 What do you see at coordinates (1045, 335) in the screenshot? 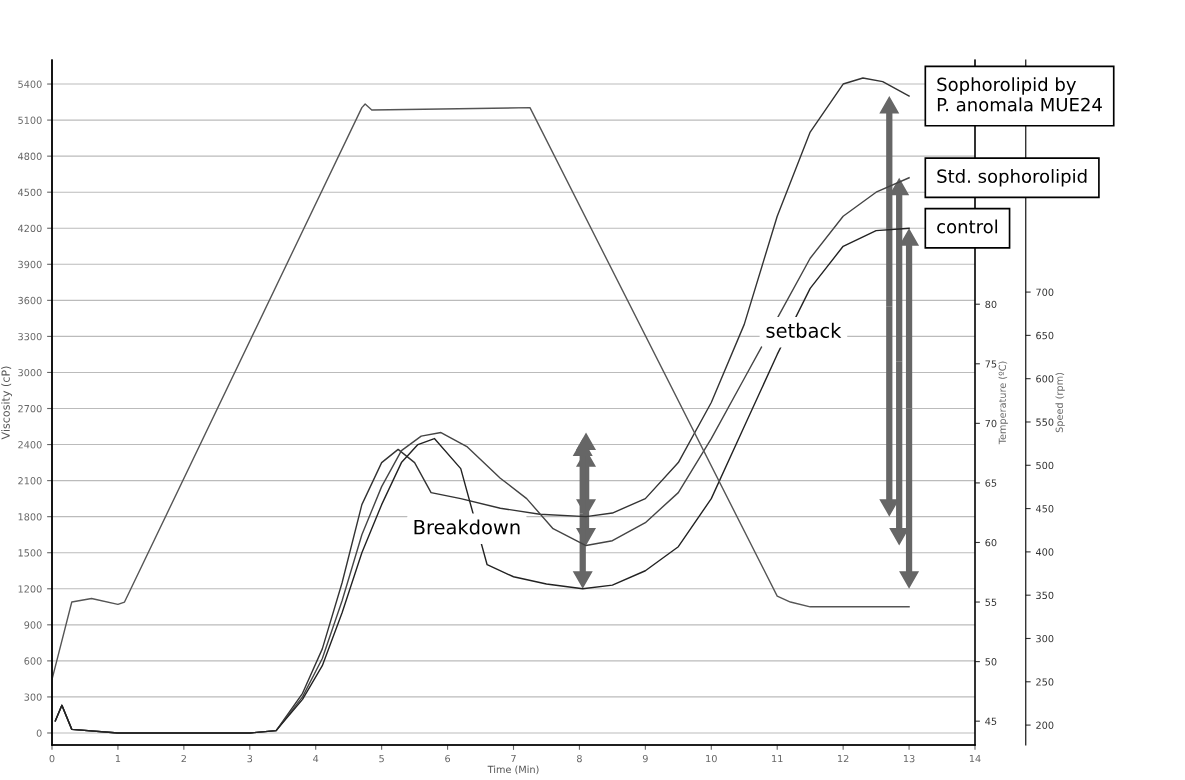
I see `y3-tick-label: 650` at bounding box center [1045, 335].